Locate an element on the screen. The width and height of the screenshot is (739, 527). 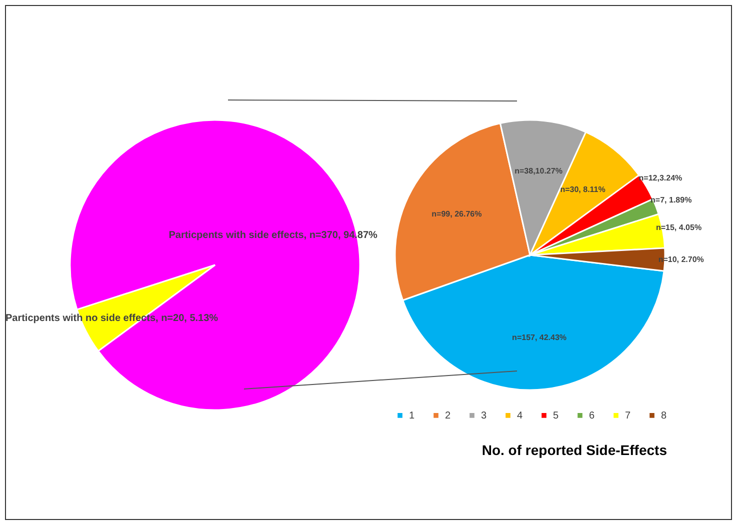
legend-label: 4 is located at coordinates (520, 416).